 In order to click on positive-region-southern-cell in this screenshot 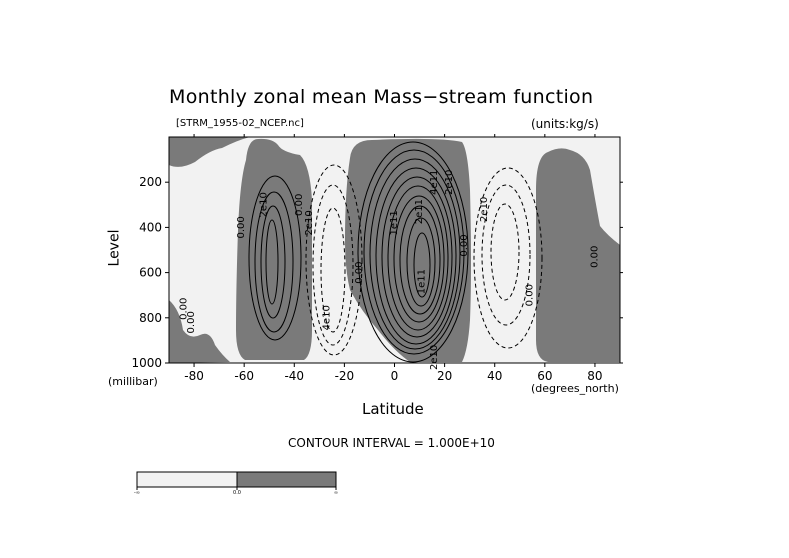, I will do `click(274, 249)`.